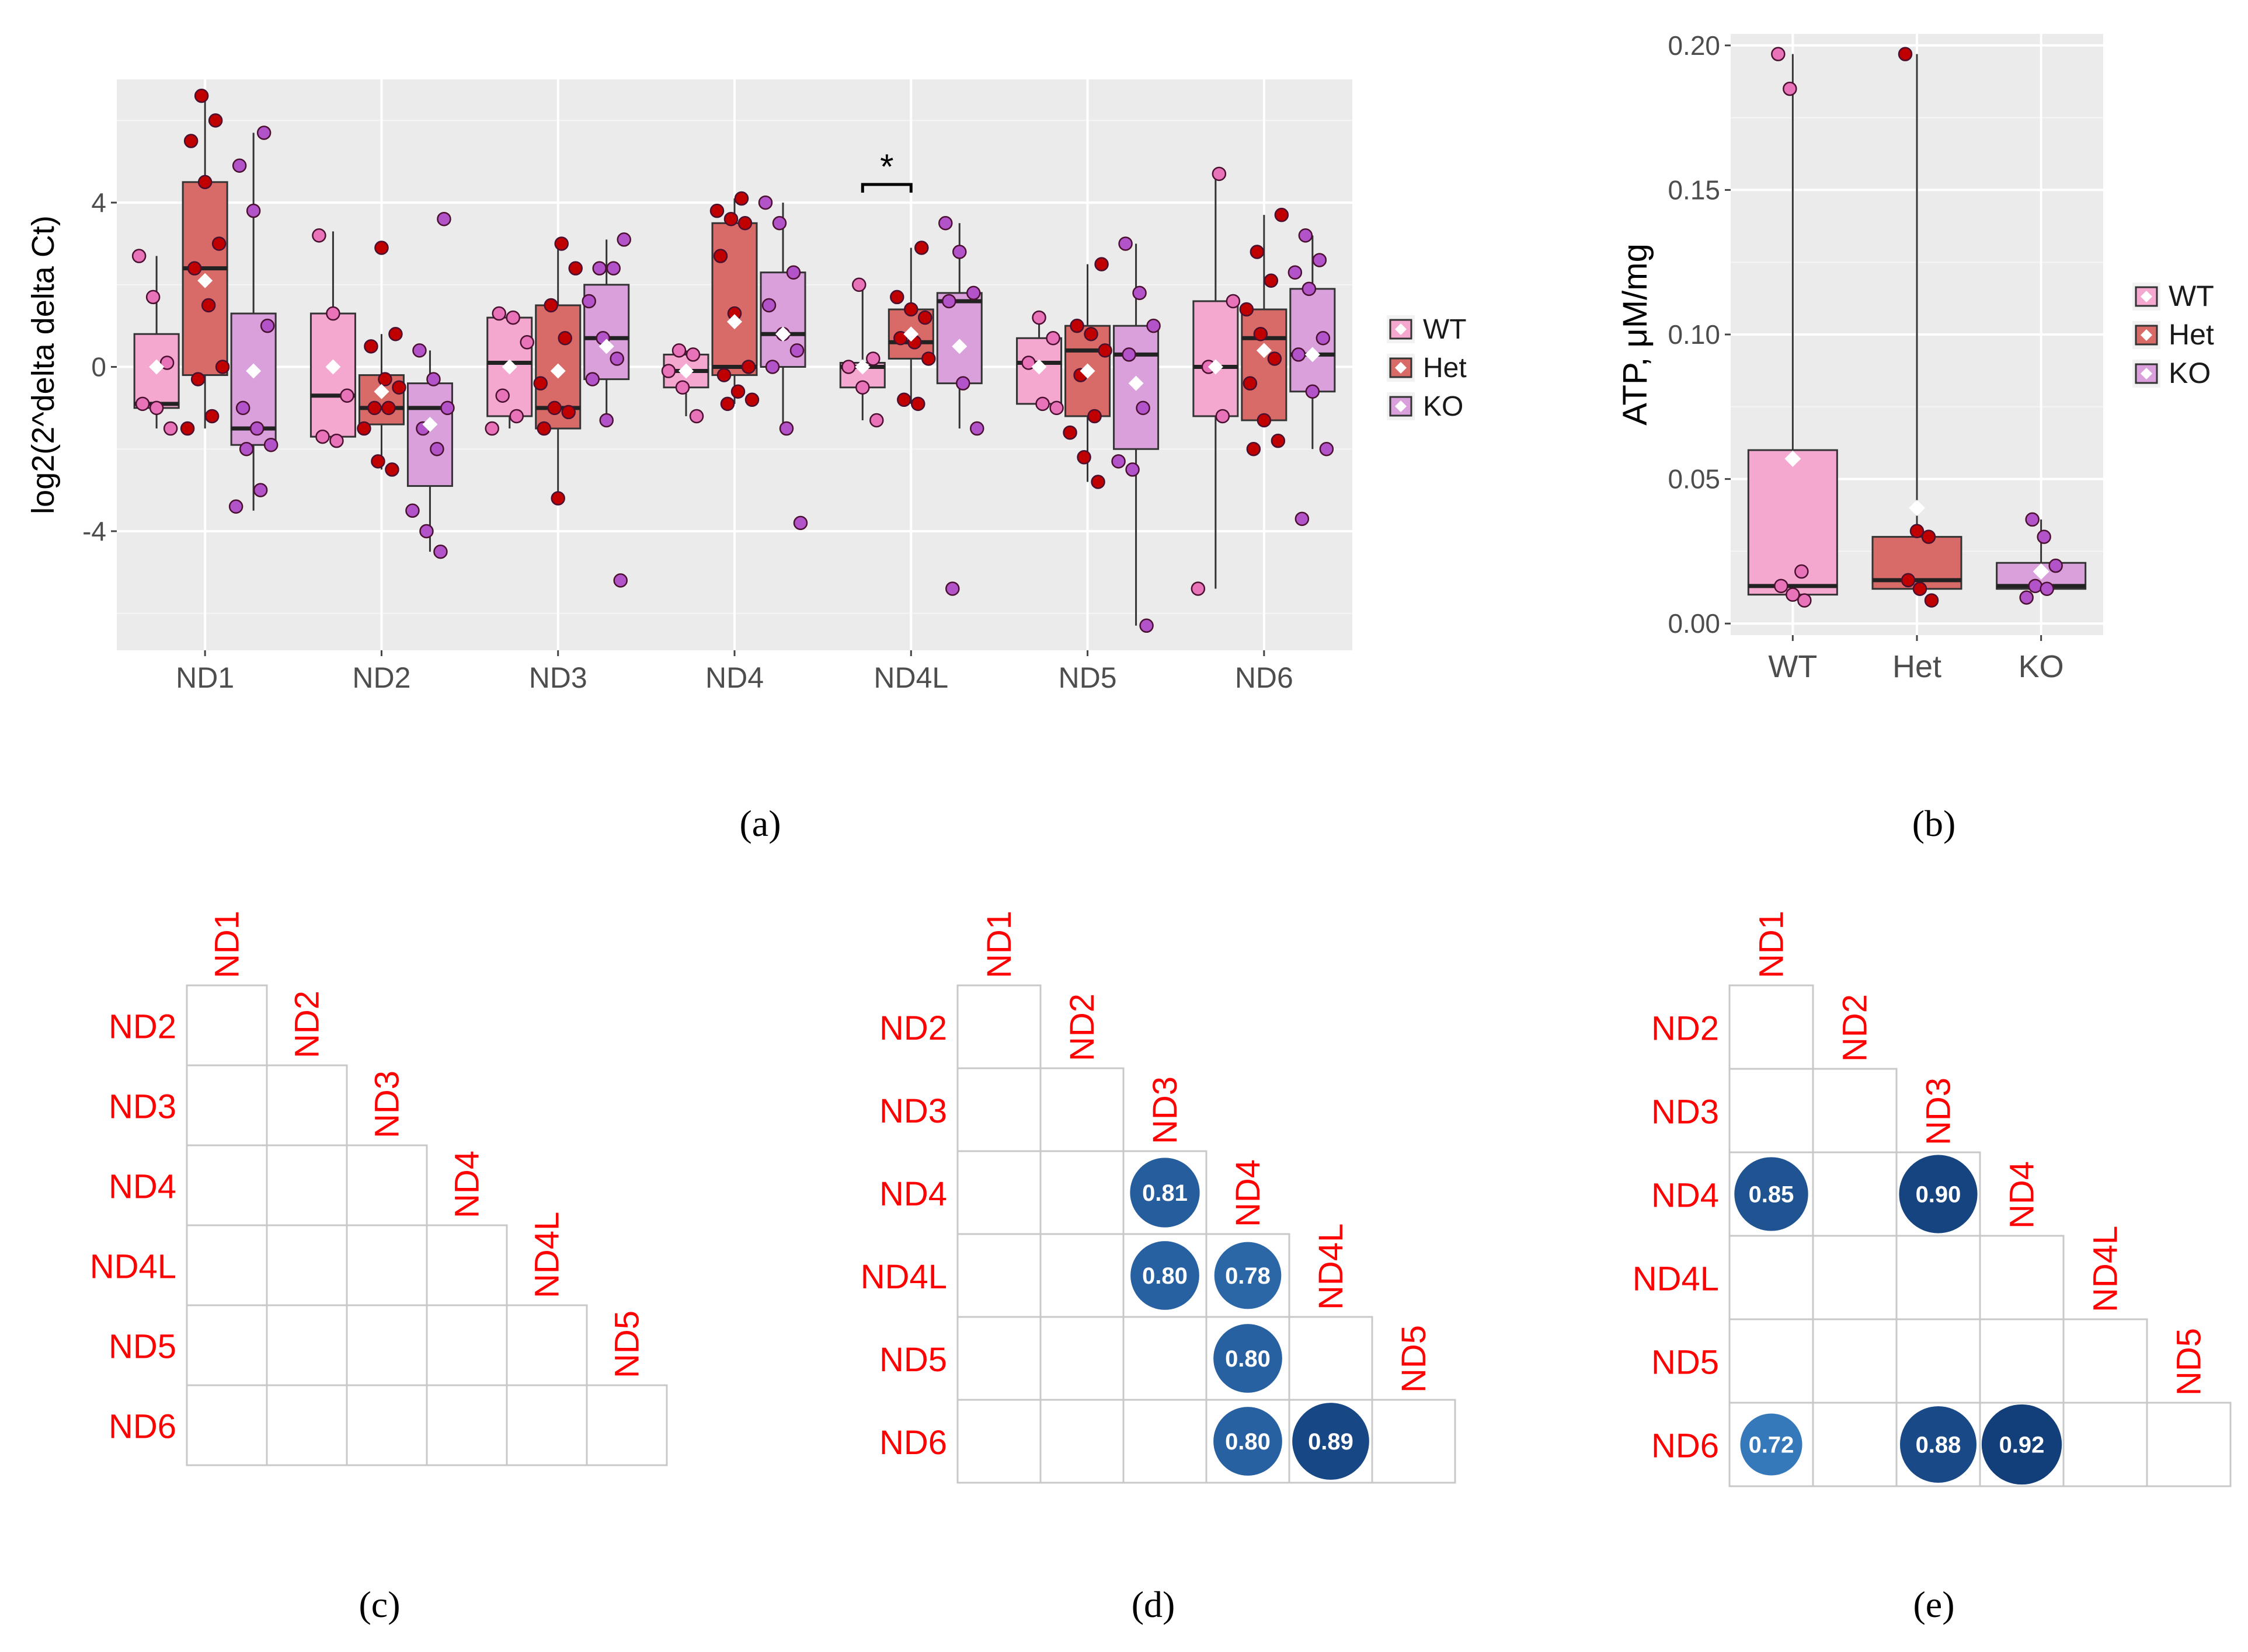 This screenshot has height=1652, width=2248. What do you see at coordinates (1694, 335) in the screenshot?
I see `y-tick-label: 0.10` at bounding box center [1694, 335].